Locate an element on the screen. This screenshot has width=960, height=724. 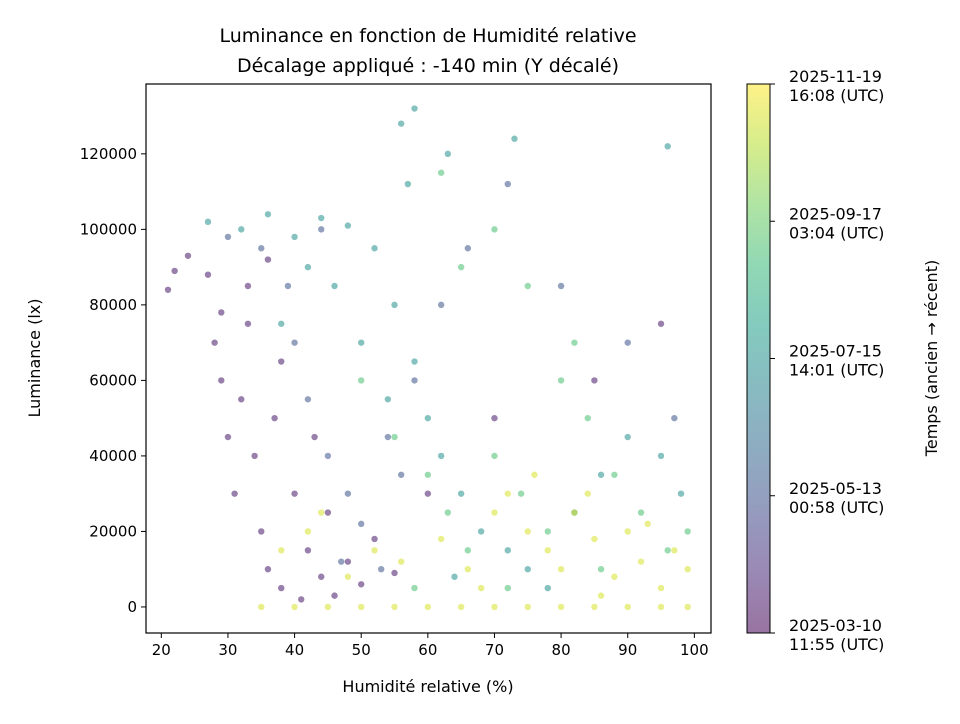
colorbar-bar is located at coordinates (758, 358).